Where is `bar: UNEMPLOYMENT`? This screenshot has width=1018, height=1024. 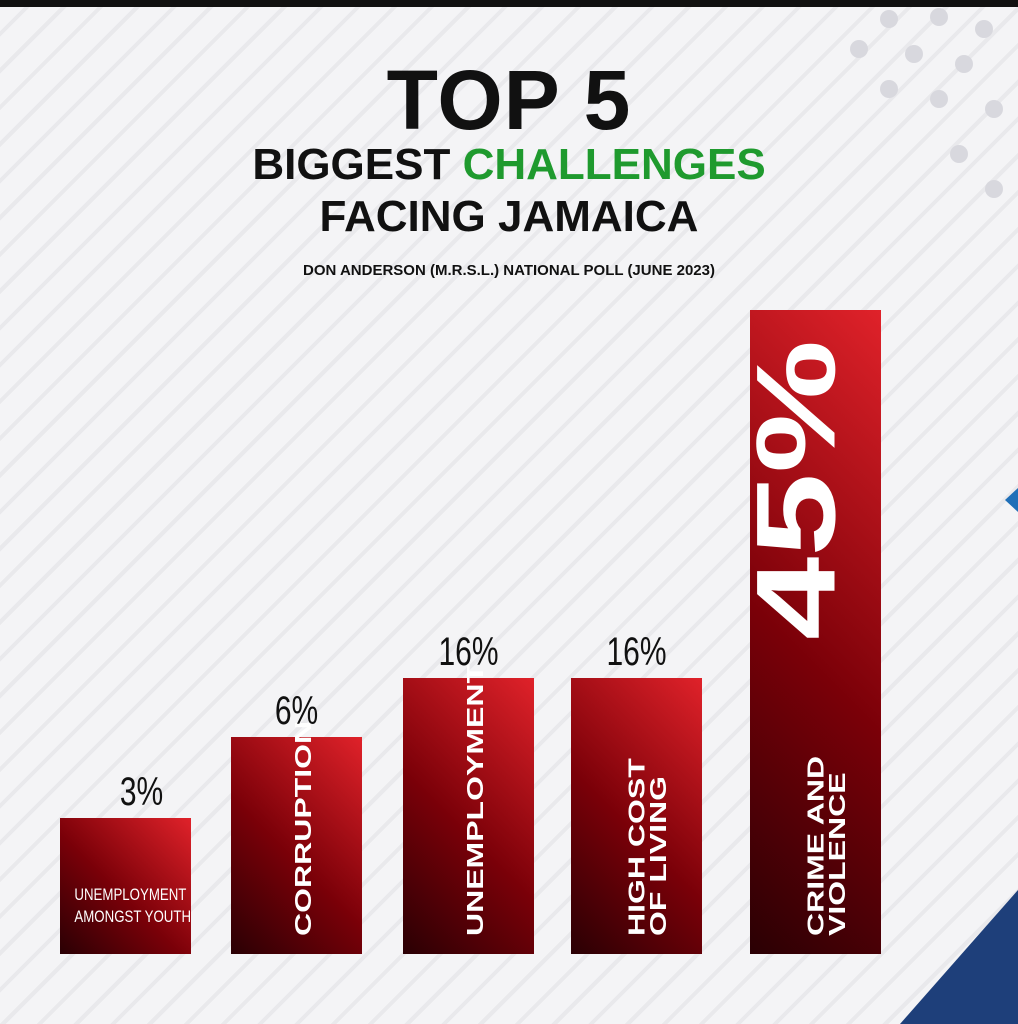
bar: UNEMPLOYMENT is located at coordinates (468, 809).